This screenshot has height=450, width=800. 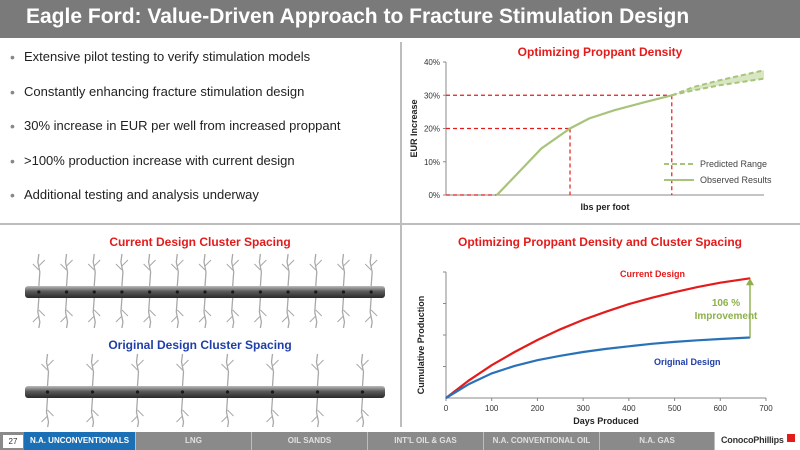 I want to click on original-well-pipe, so click(x=205, y=392).